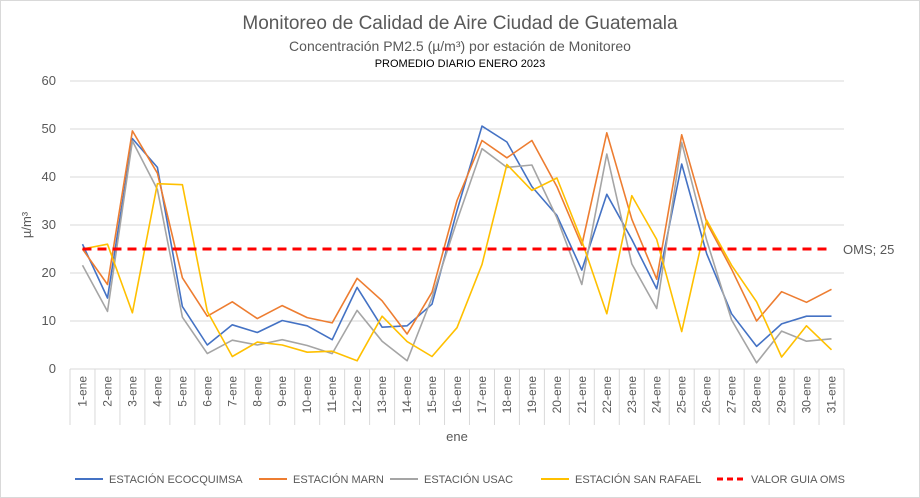  Describe the element at coordinates (49, 80) in the screenshot. I see `y-tick-label: 60` at that location.